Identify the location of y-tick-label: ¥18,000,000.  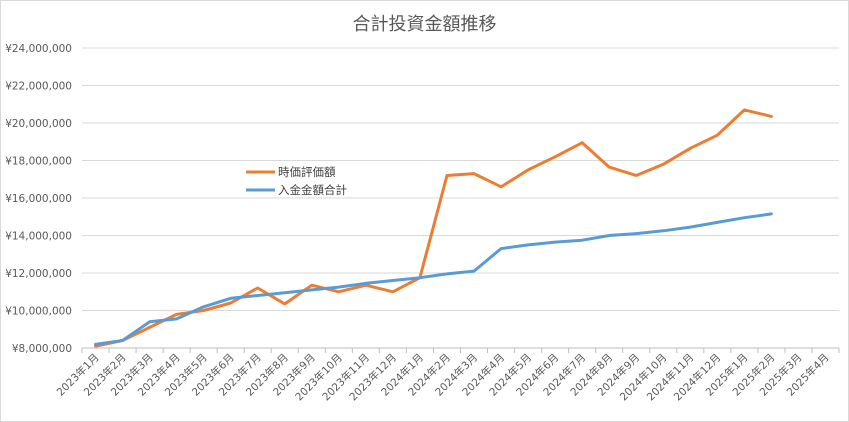
(38, 162).